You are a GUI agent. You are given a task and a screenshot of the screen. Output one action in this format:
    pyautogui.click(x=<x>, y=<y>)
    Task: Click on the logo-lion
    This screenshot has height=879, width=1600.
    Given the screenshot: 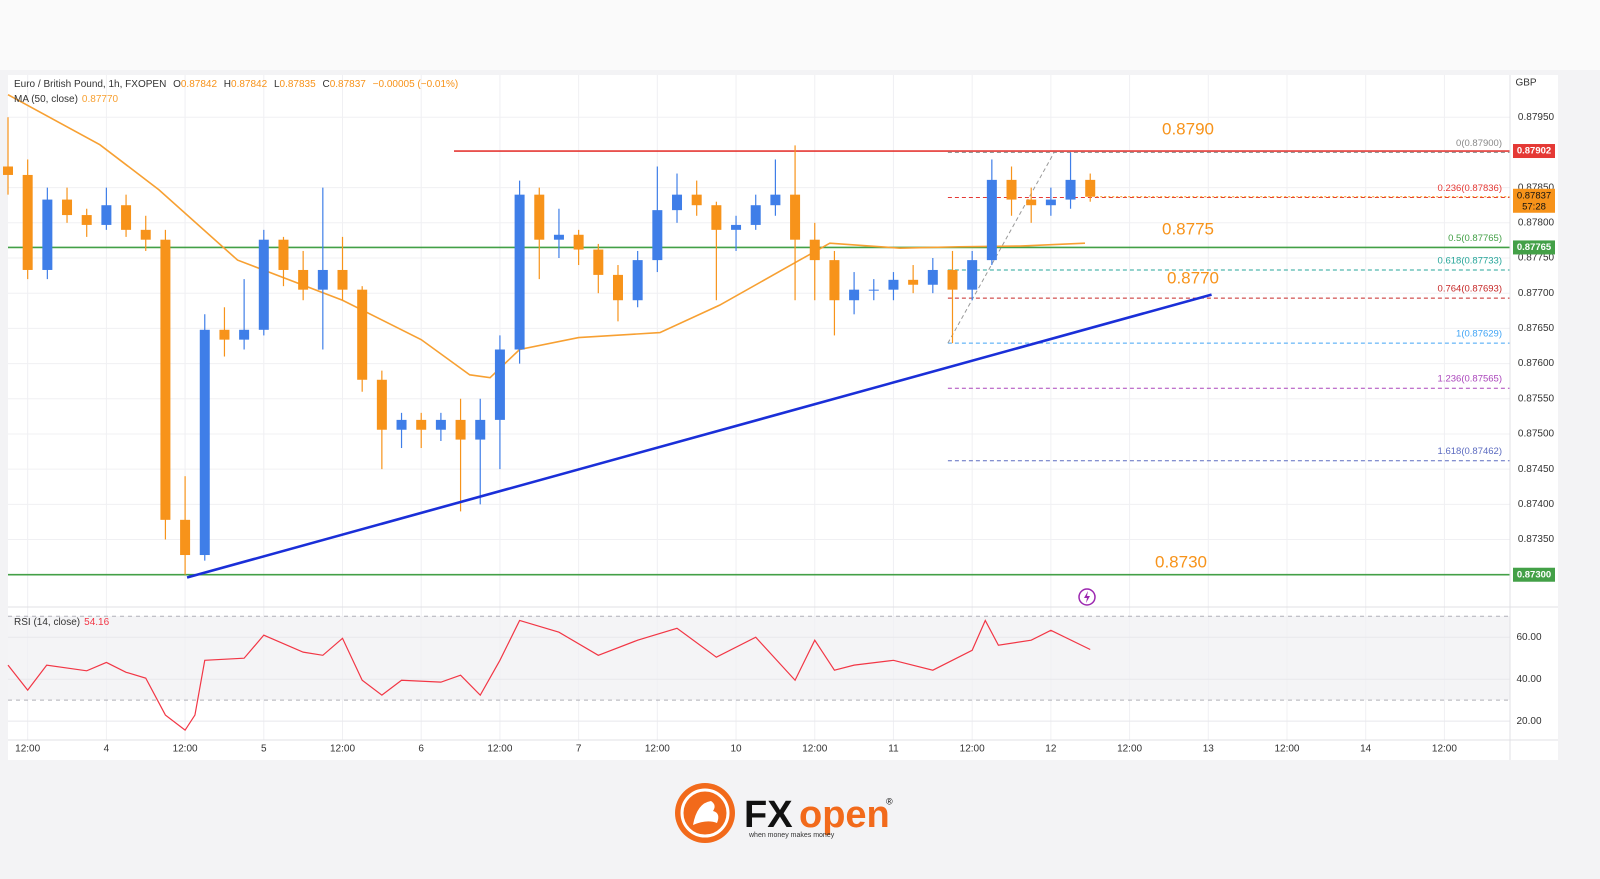 What is the action you would take?
    pyautogui.click(x=706, y=813)
    